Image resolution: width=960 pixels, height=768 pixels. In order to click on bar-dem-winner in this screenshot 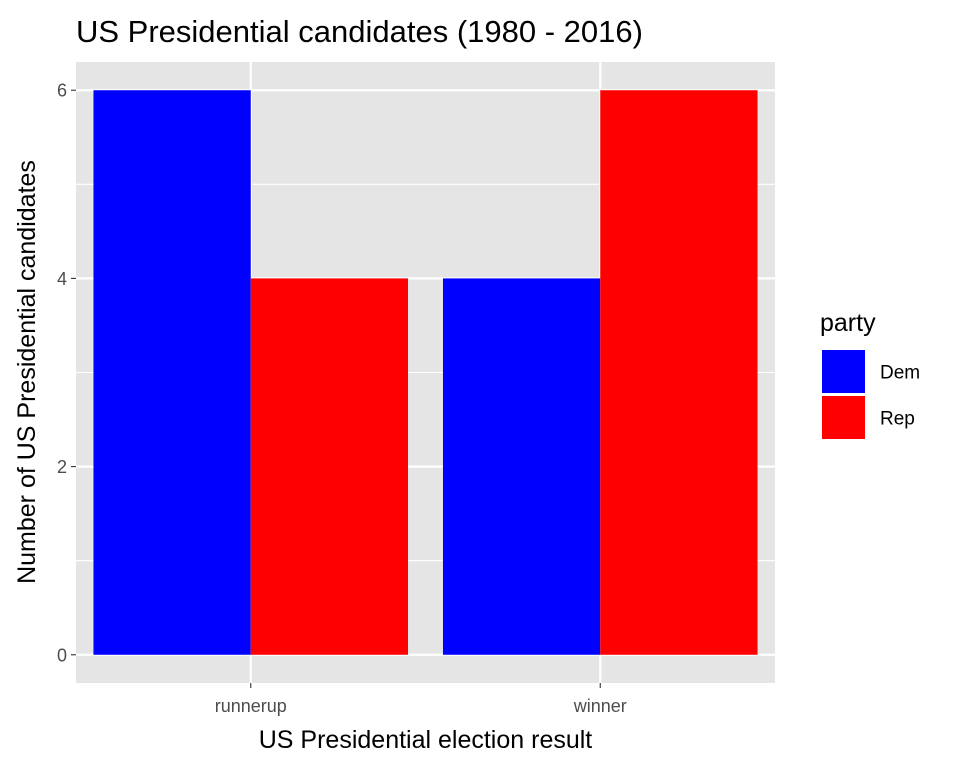, I will do `click(521, 466)`.